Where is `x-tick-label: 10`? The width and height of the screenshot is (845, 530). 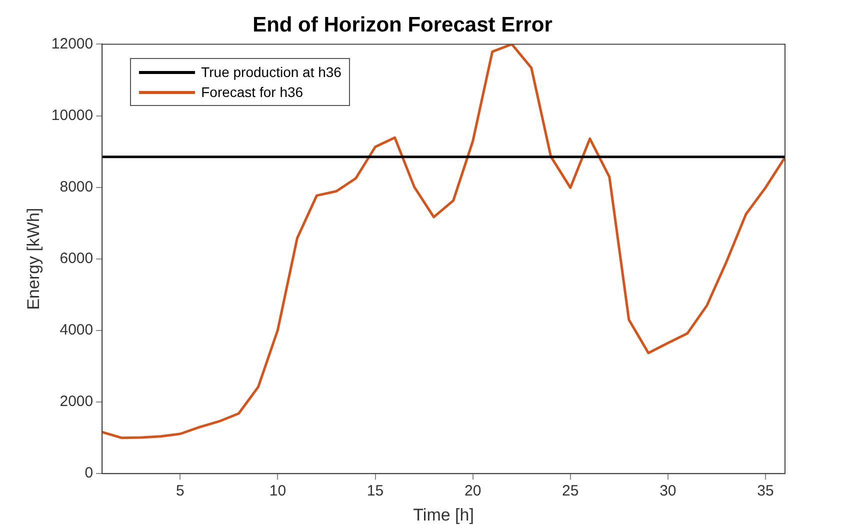
x-tick-label: 10 is located at coordinates (277, 491).